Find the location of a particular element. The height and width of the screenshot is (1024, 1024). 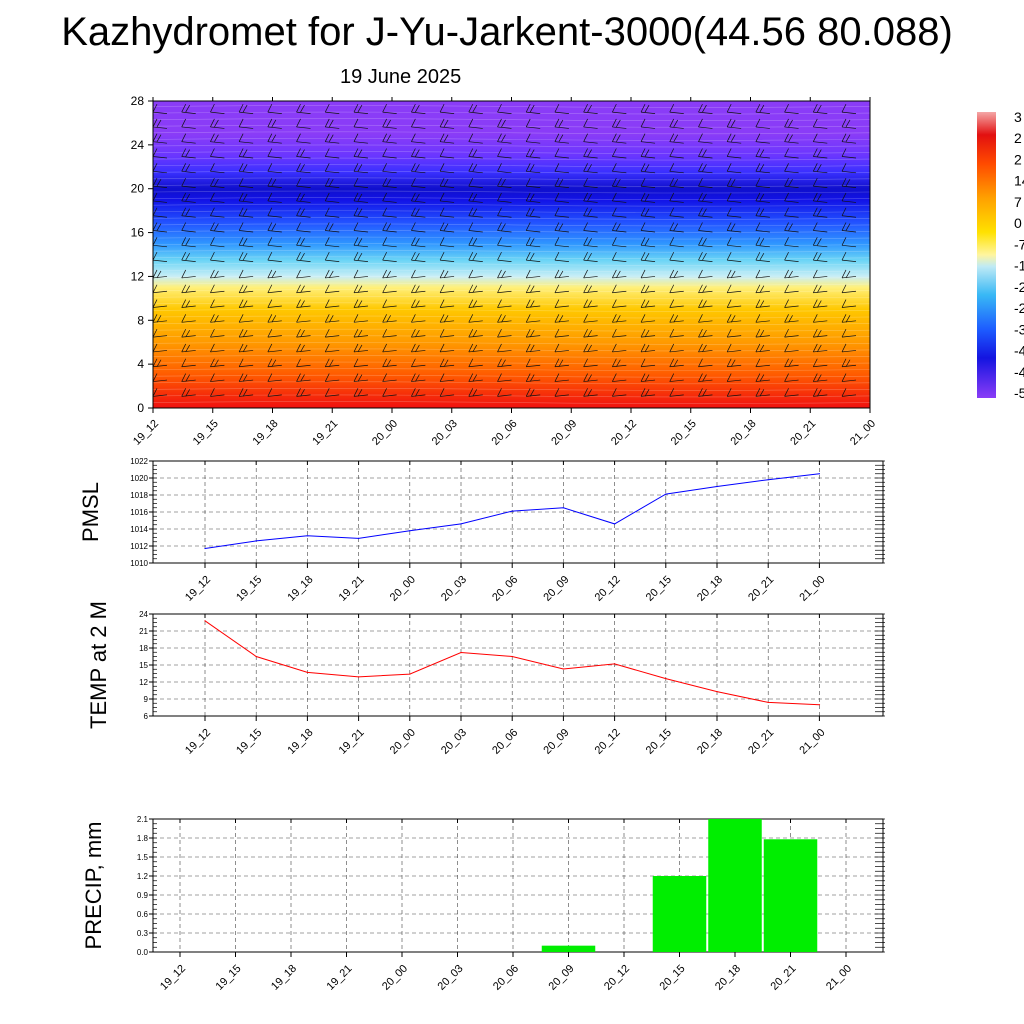

y-tick-label: 0.3 is located at coordinates (143, 933).